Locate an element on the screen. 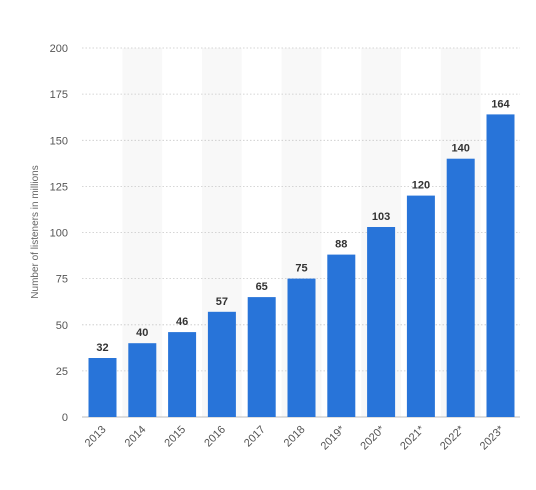  y-tick-label: 75 is located at coordinates (62, 280).